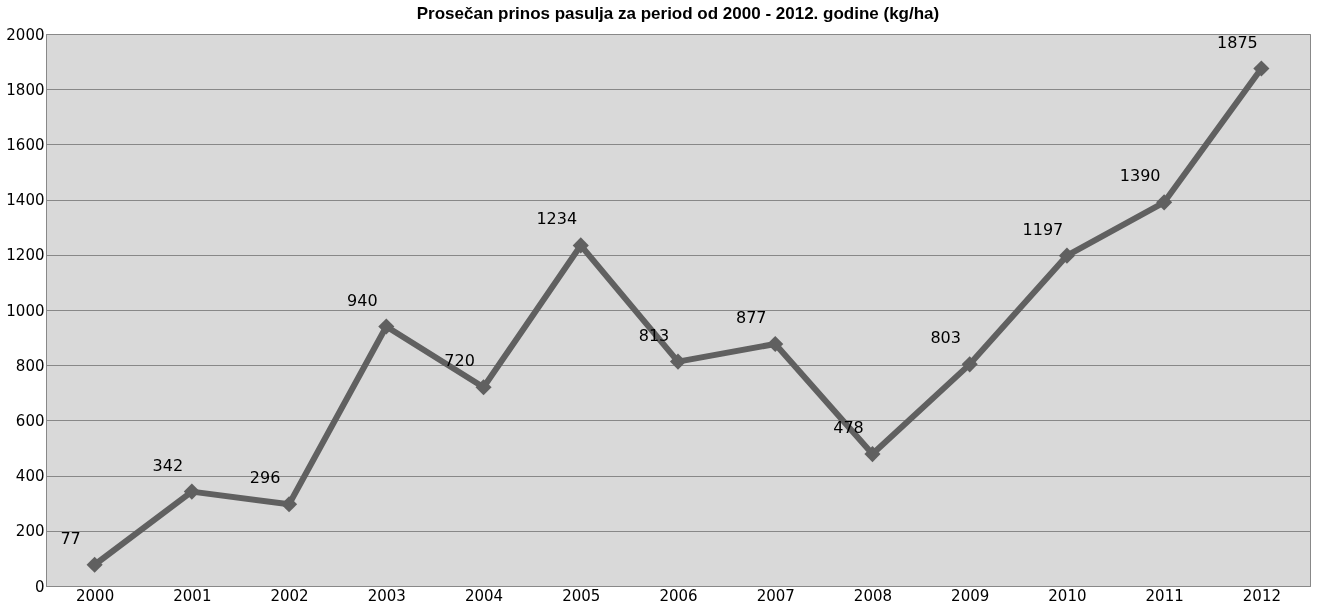  What do you see at coordinates (775, 595) in the screenshot?
I see `x-tick-label: 2007` at bounding box center [775, 595].